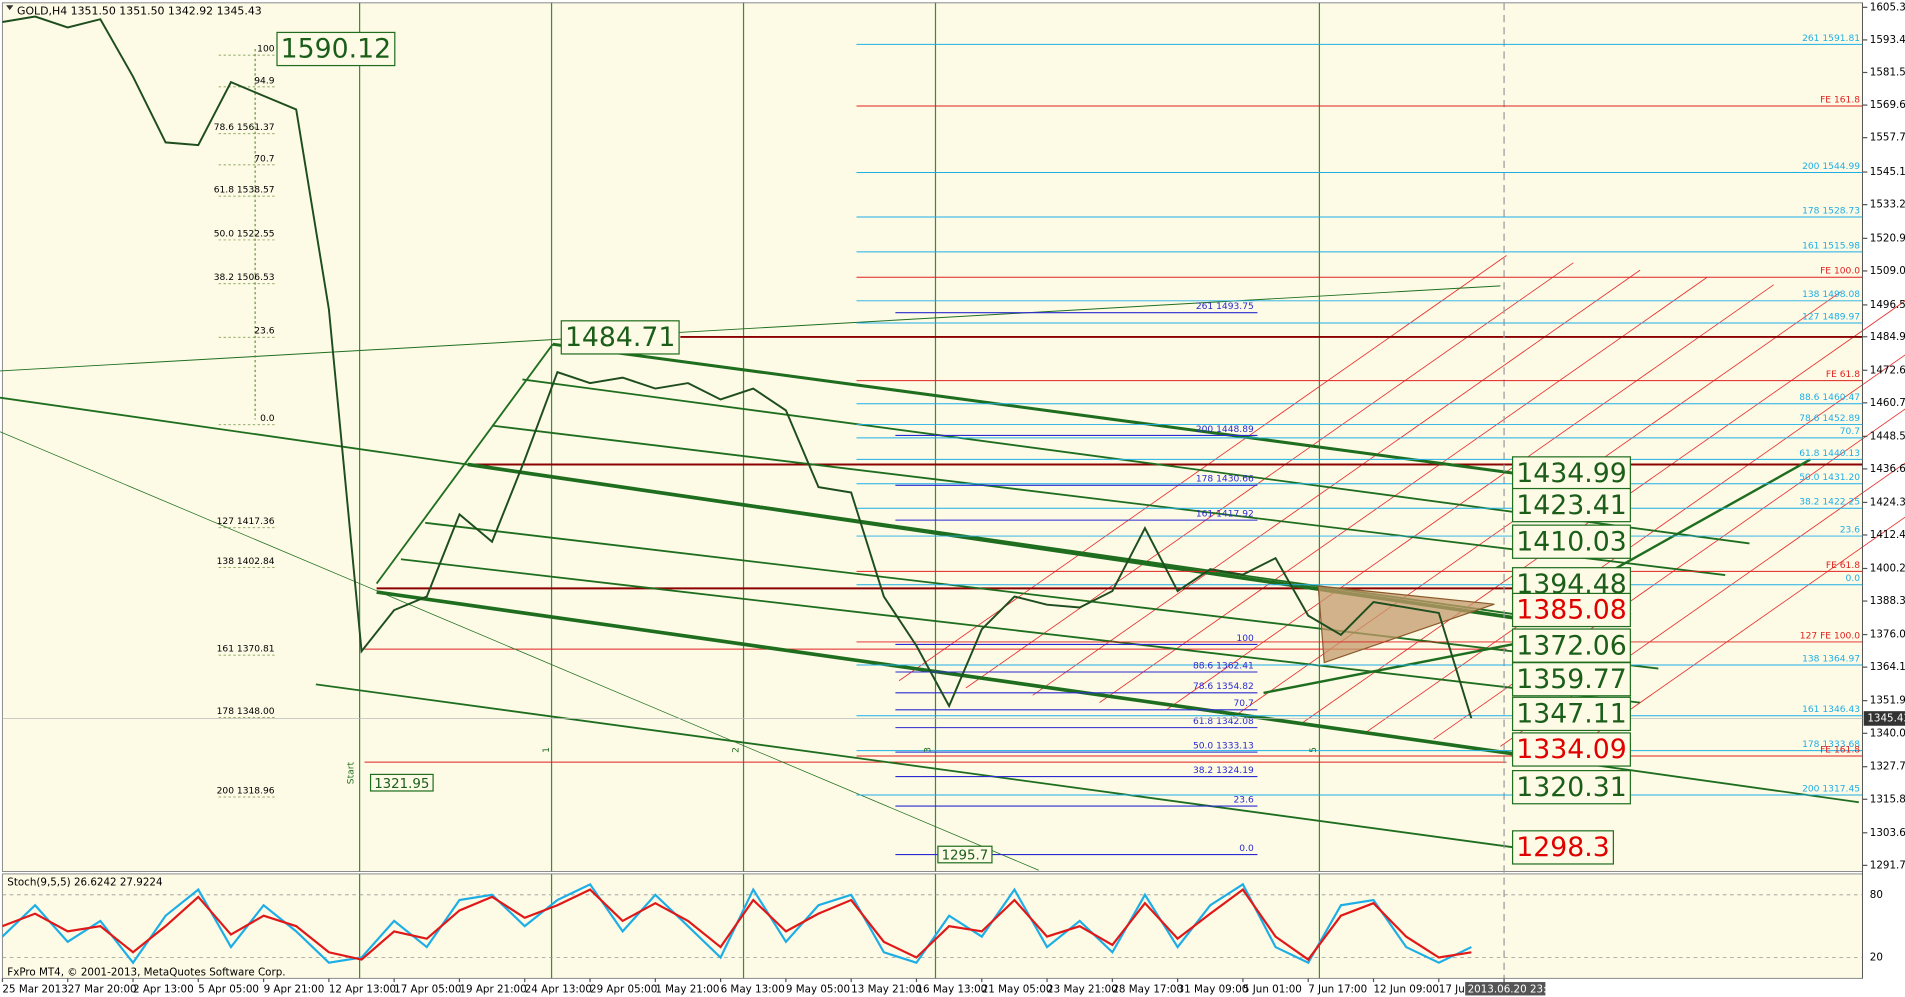  Describe the element at coordinates (1829, 454) in the screenshot. I see `fib-level-label: 61.8 1440.13` at that location.